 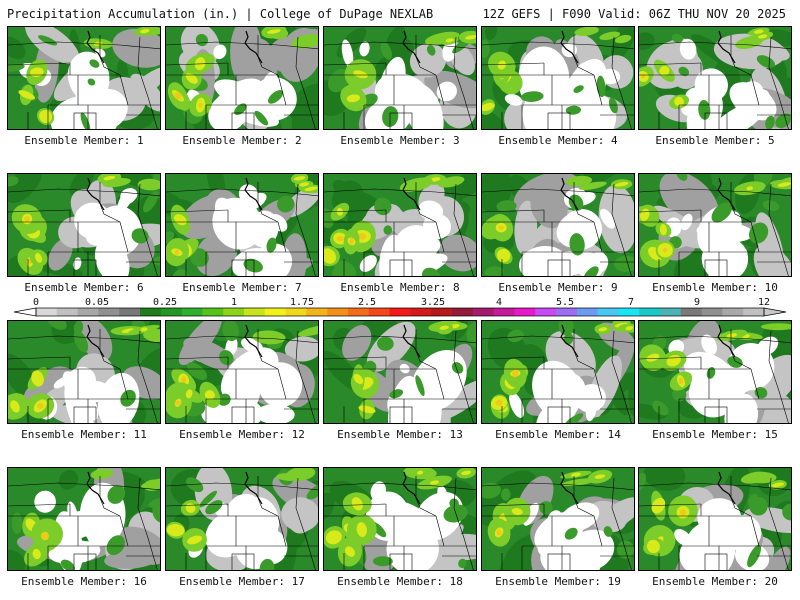 I want to click on colorbar-tick-label: 9, so click(x=697, y=302).